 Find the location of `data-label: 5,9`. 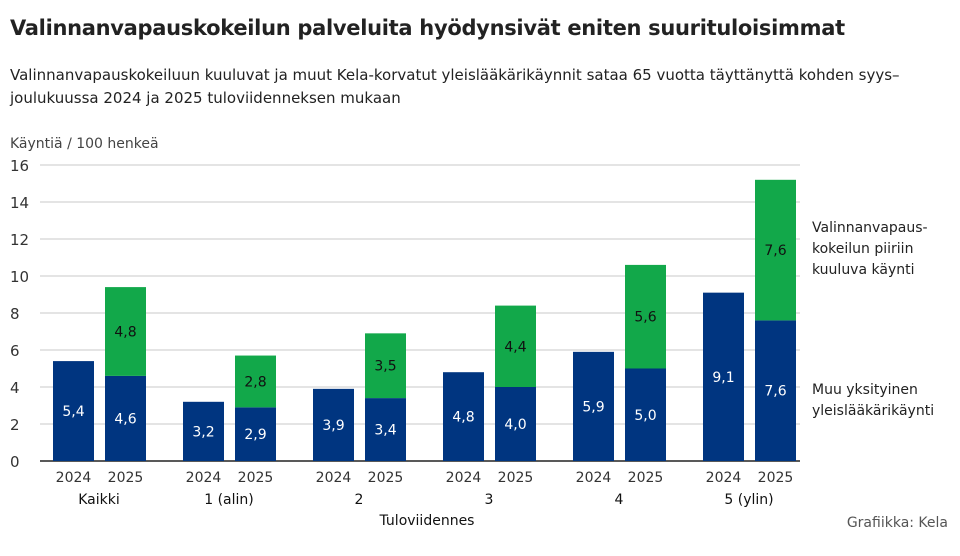

data-label: 5,9 is located at coordinates (593, 407).